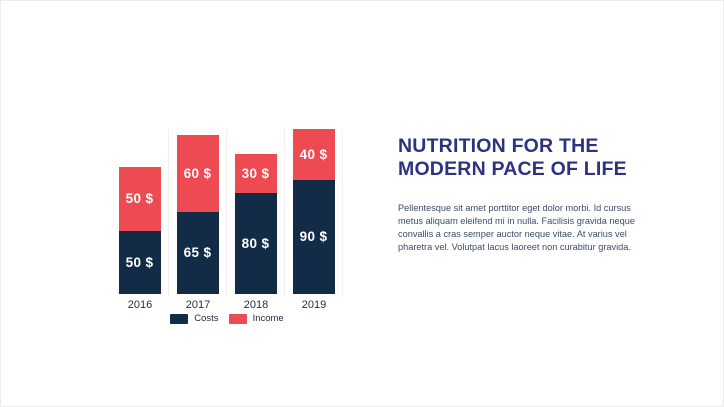  I want to click on bar-segment-income: 40 $, so click(313, 154).